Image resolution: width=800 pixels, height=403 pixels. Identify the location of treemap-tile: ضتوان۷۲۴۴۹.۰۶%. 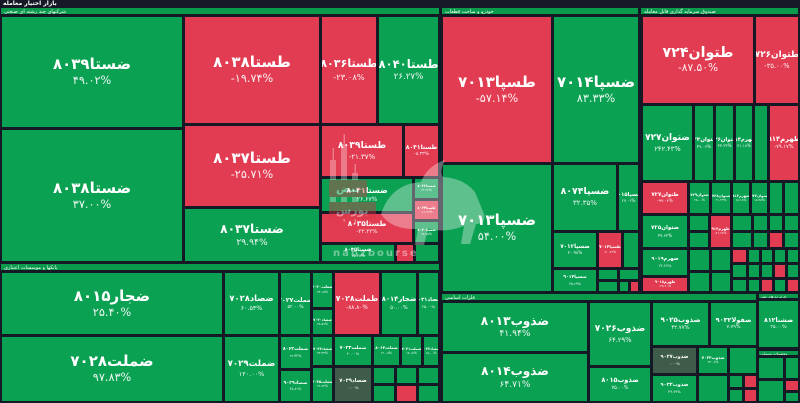
(704, 143).